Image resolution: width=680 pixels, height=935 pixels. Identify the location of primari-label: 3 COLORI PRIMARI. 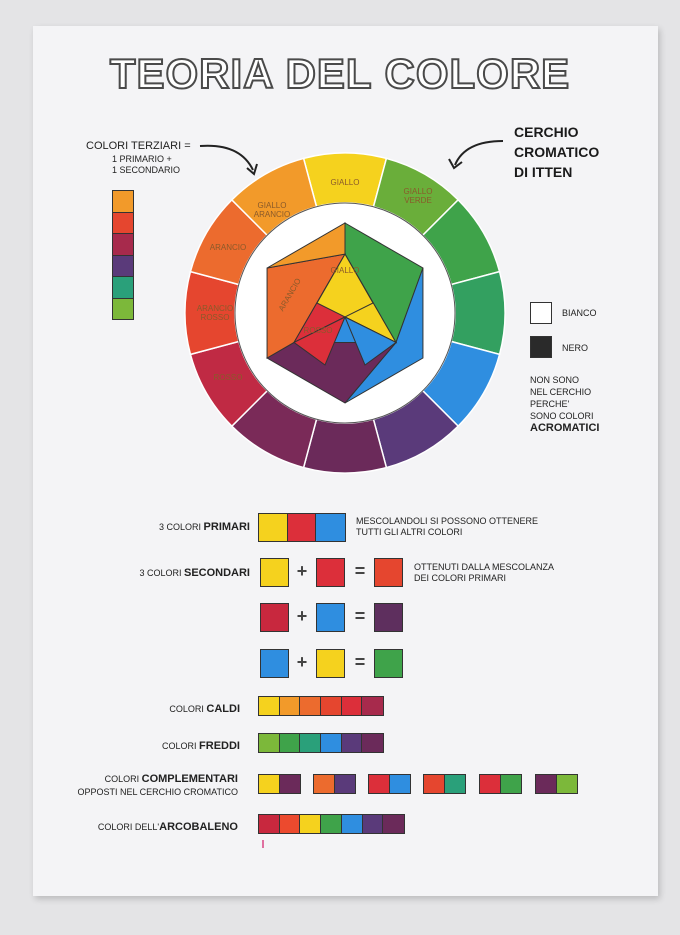
(180, 527).